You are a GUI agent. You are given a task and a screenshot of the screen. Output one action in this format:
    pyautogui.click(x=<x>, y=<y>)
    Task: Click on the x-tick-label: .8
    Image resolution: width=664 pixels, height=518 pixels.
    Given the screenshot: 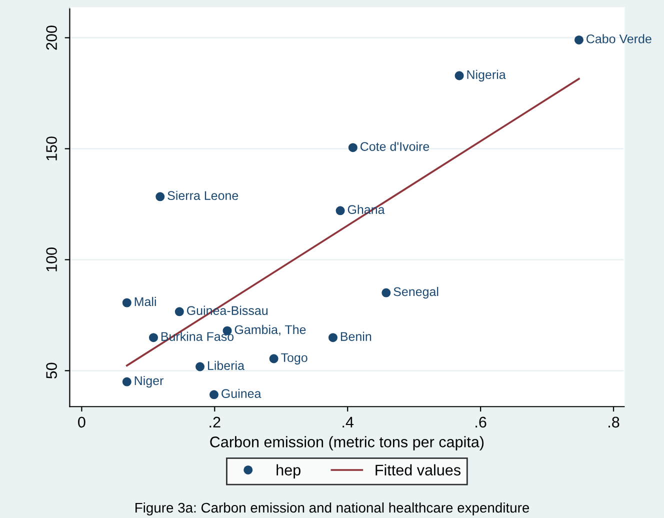 What is the action you would take?
    pyautogui.click(x=614, y=422)
    